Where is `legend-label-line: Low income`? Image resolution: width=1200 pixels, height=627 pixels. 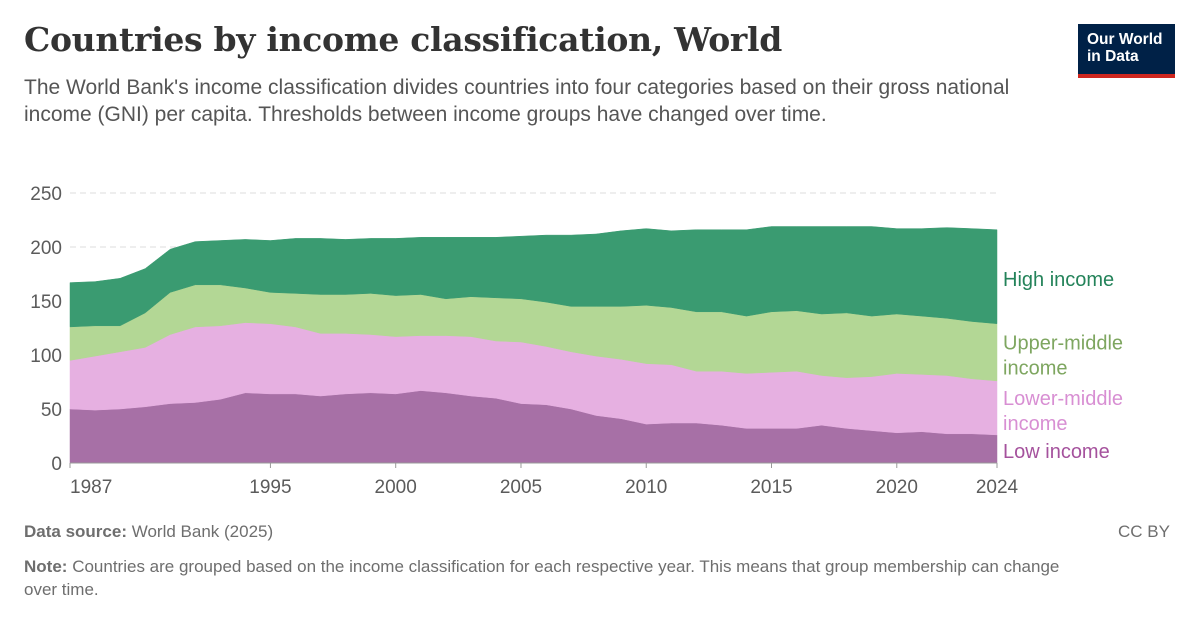
legend-label-line: Low income is located at coordinates (1056, 452).